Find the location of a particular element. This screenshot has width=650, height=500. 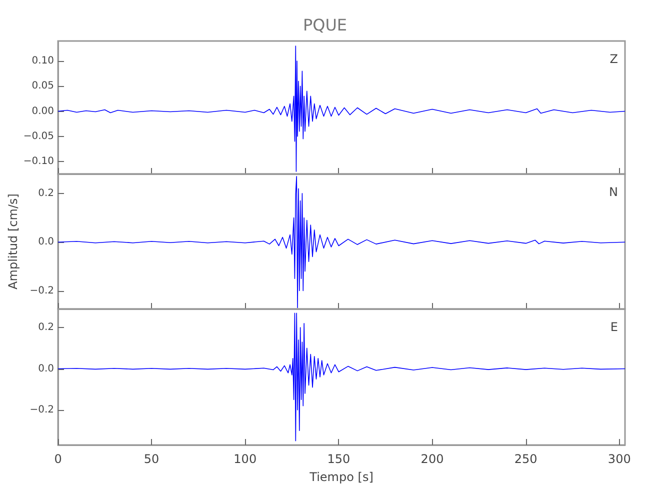

x-axis-title: Tiempo [s] is located at coordinates (341, 477).